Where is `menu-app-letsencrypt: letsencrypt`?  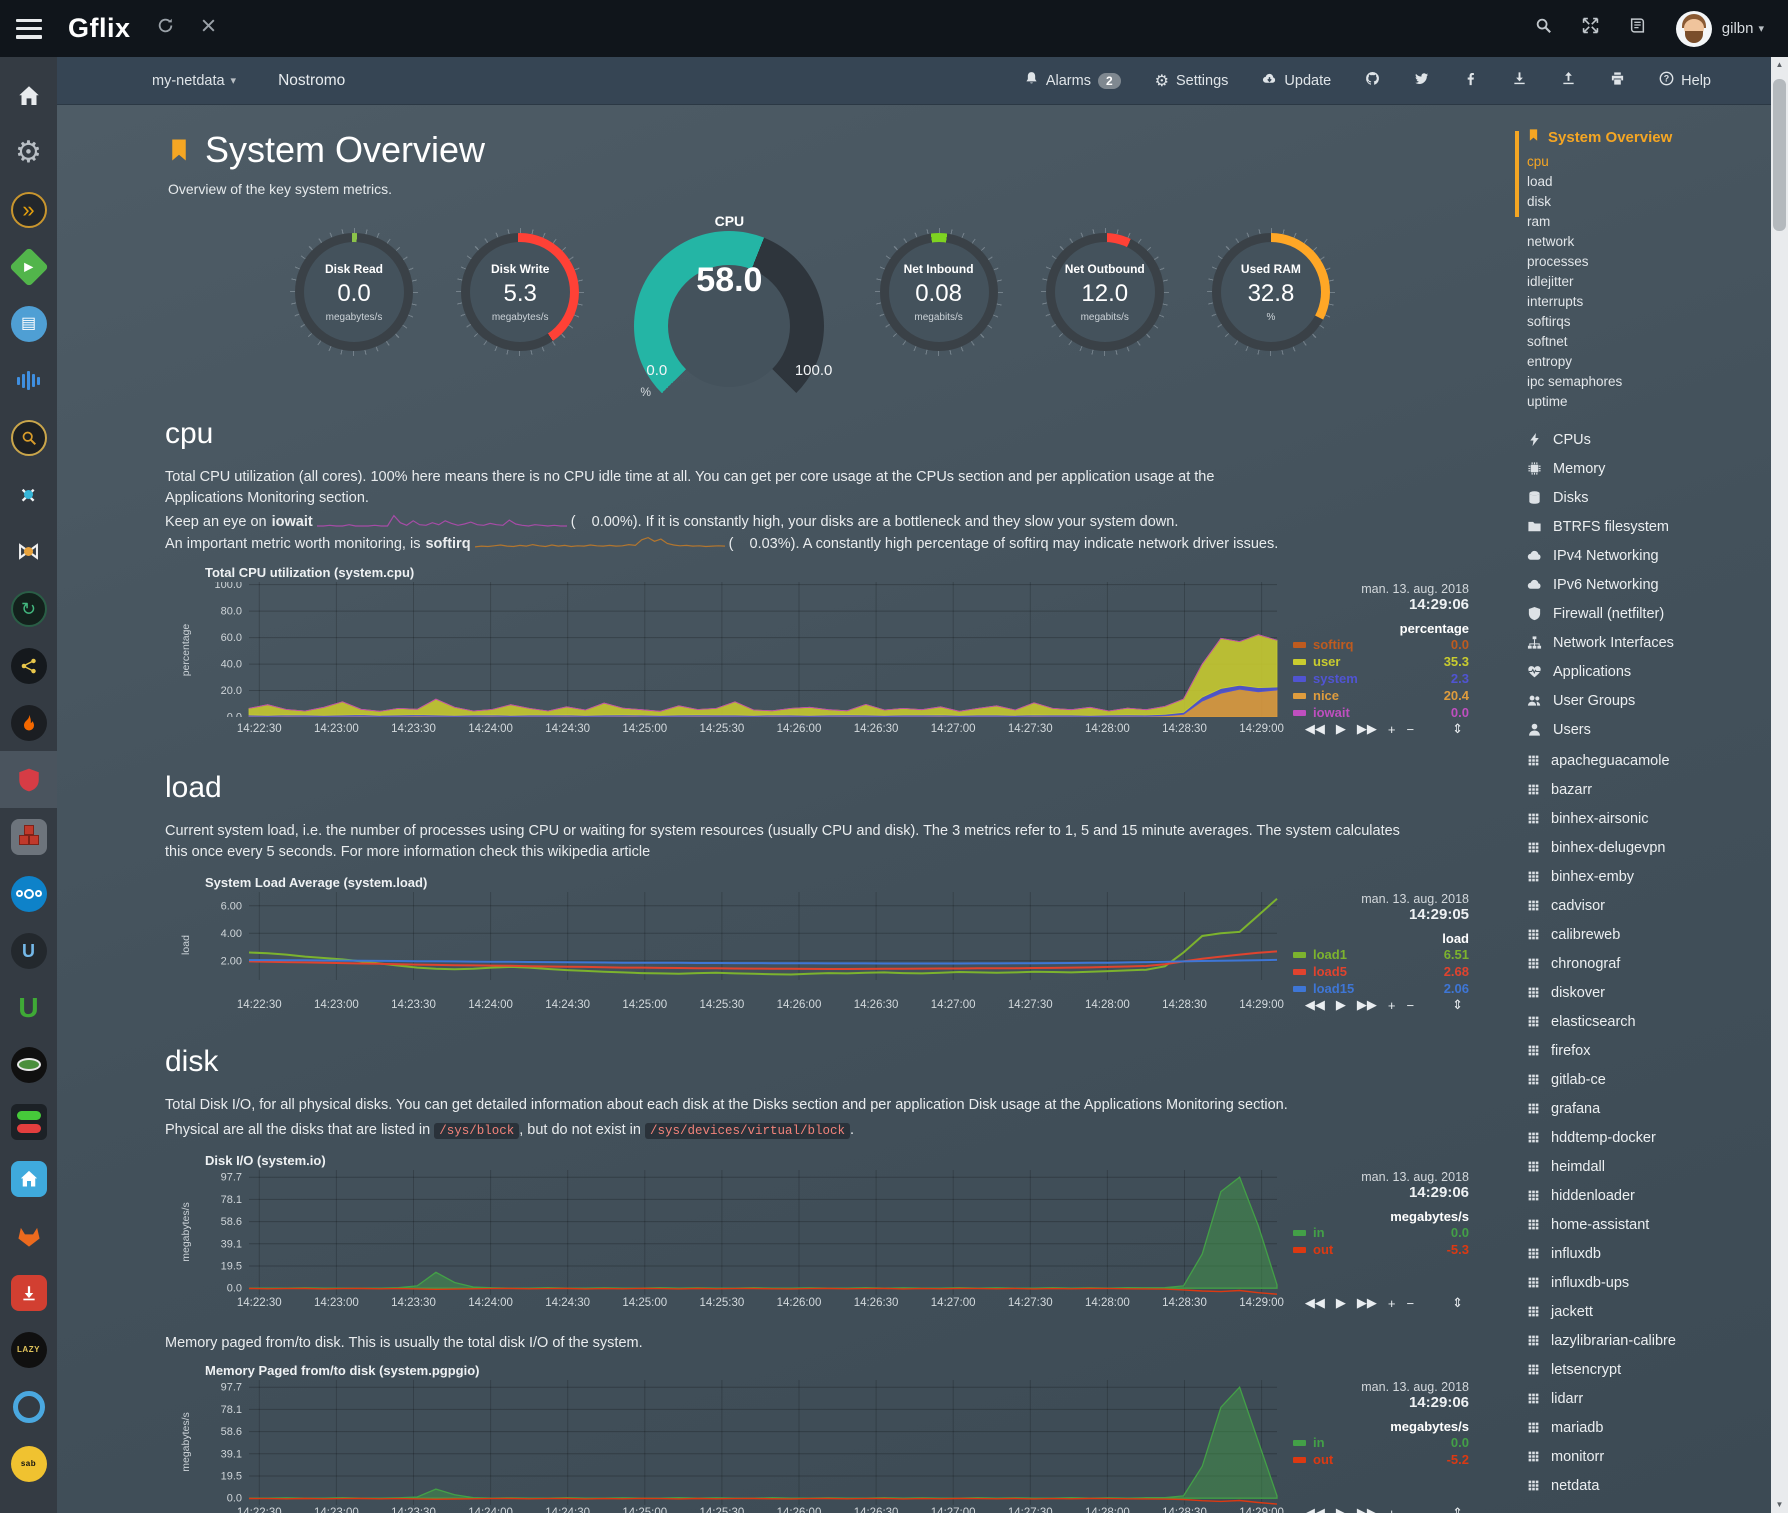
menu-app-letsencrypt: letsencrypt is located at coordinates (1647, 1369).